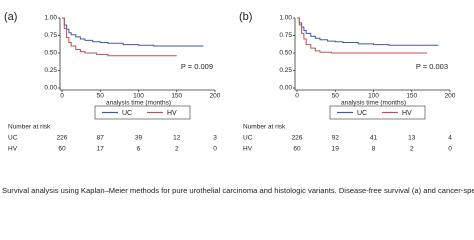 The width and height of the screenshot is (474, 240). What do you see at coordinates (336, 149) in the screenshot?
I see `risk-value: 19` at bounding box center [336, 149].